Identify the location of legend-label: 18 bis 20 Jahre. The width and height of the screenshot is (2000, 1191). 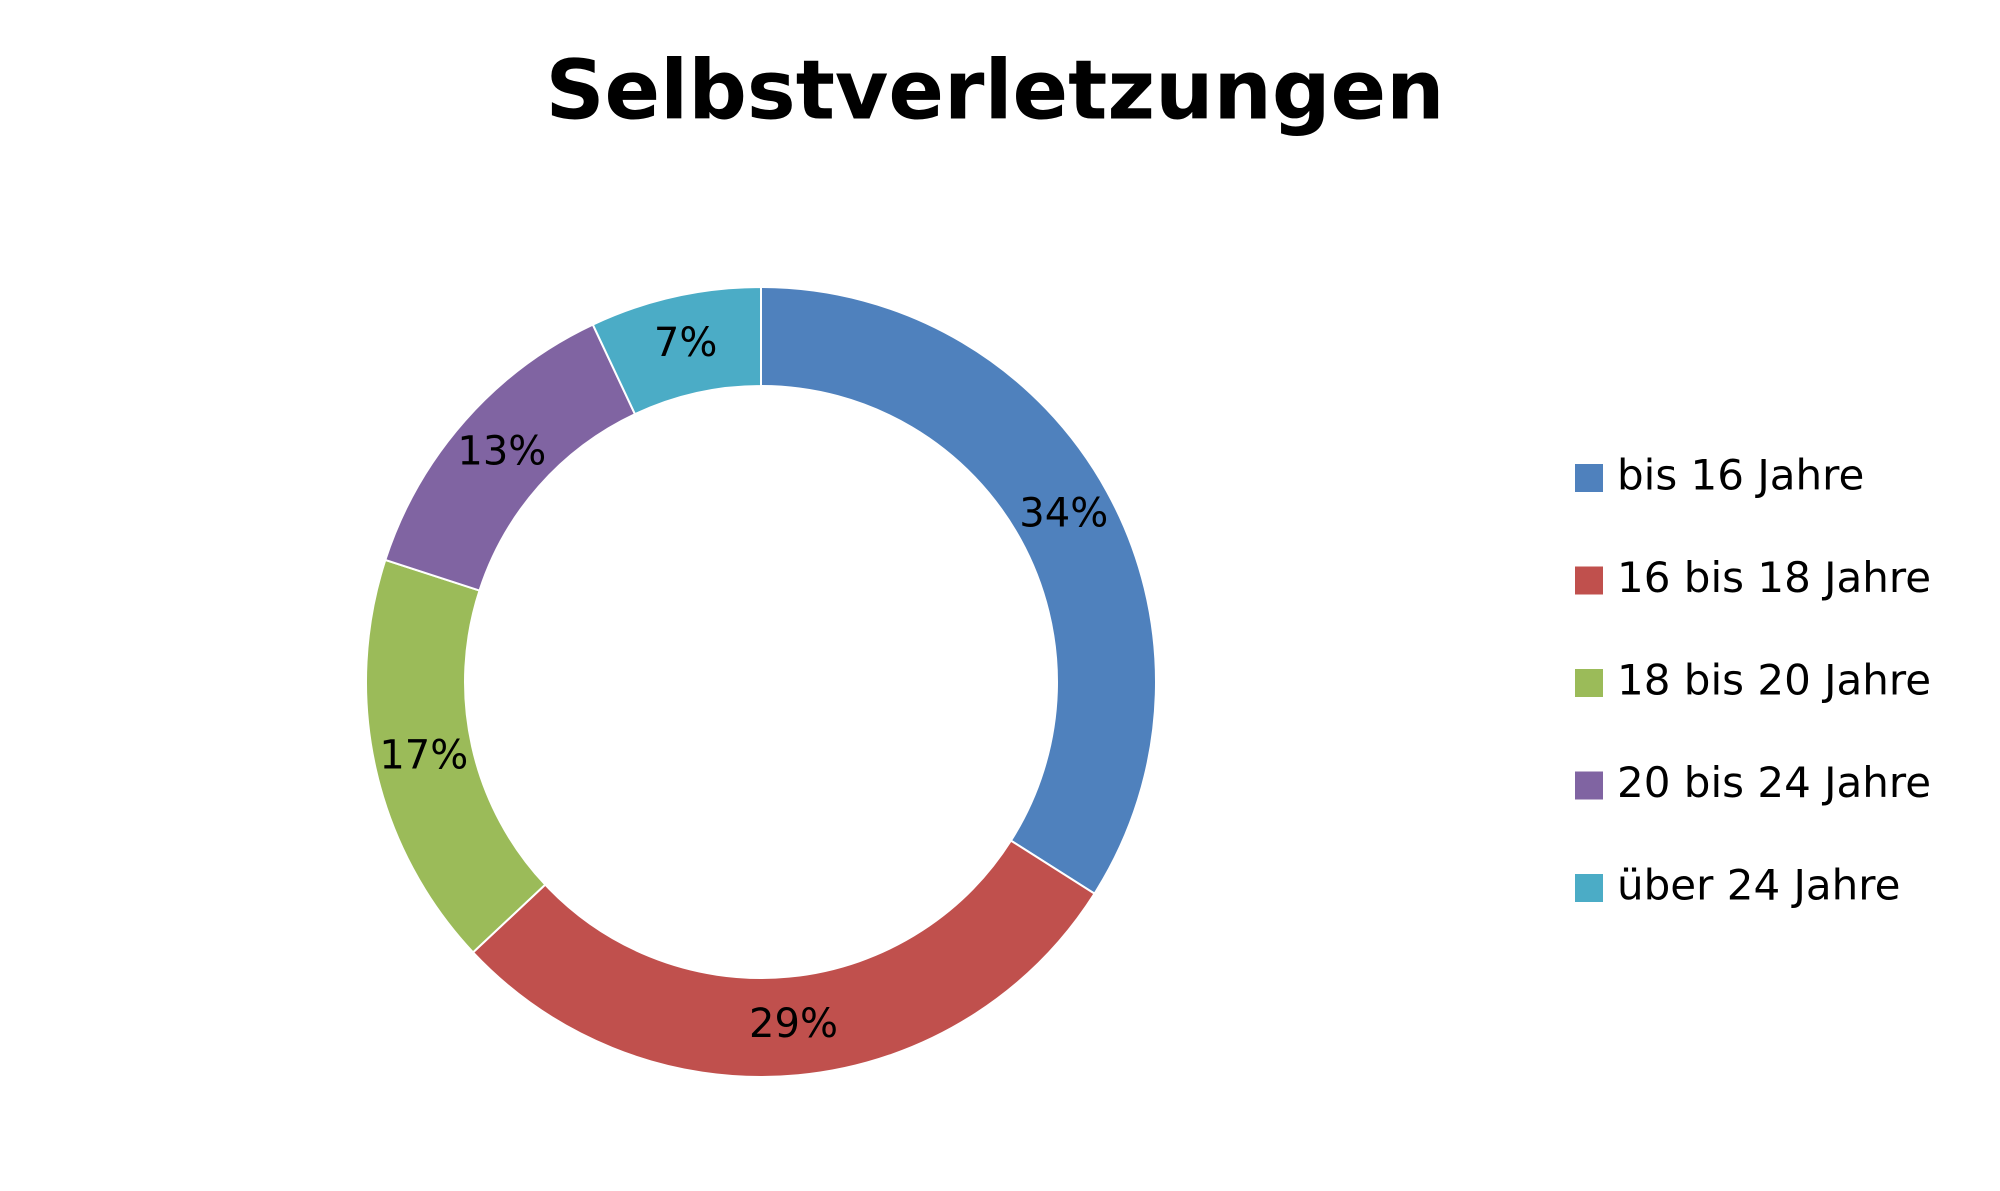
(1774, 680).